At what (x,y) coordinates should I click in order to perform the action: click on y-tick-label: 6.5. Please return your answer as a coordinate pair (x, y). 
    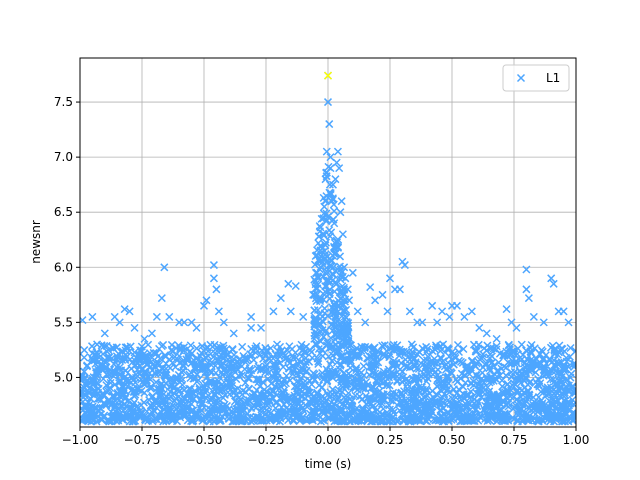
    Looking at the image, I should click on (63, 212).